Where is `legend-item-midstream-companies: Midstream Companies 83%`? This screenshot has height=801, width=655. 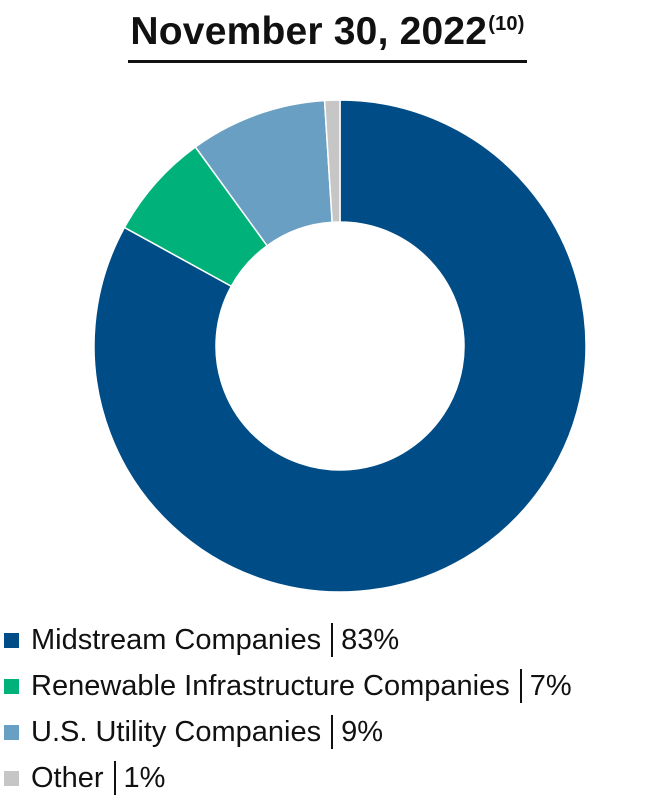 legend-item-midstream-companies: Midstream Companies 83% is located at coordinates (329, 640).